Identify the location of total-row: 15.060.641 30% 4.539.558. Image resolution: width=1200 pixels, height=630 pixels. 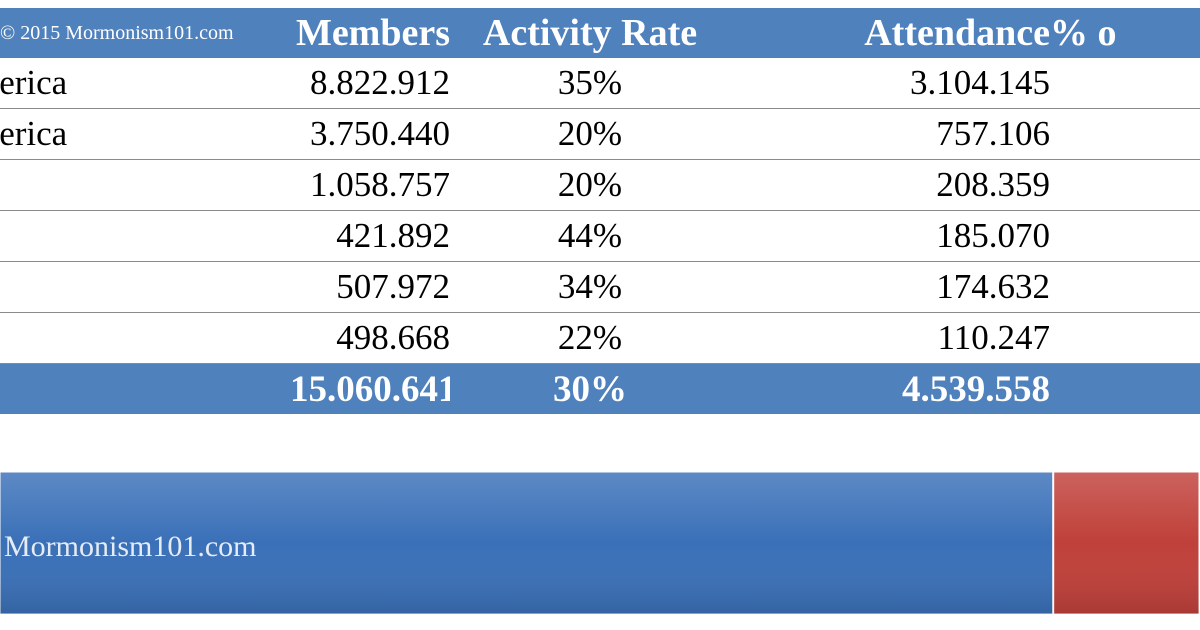
(600, 388).